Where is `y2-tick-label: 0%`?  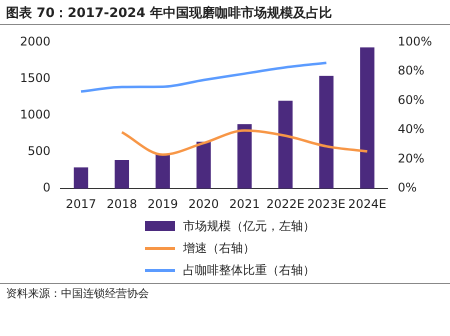 y2-tick-label: 0% is located at coordinates (407, 187).